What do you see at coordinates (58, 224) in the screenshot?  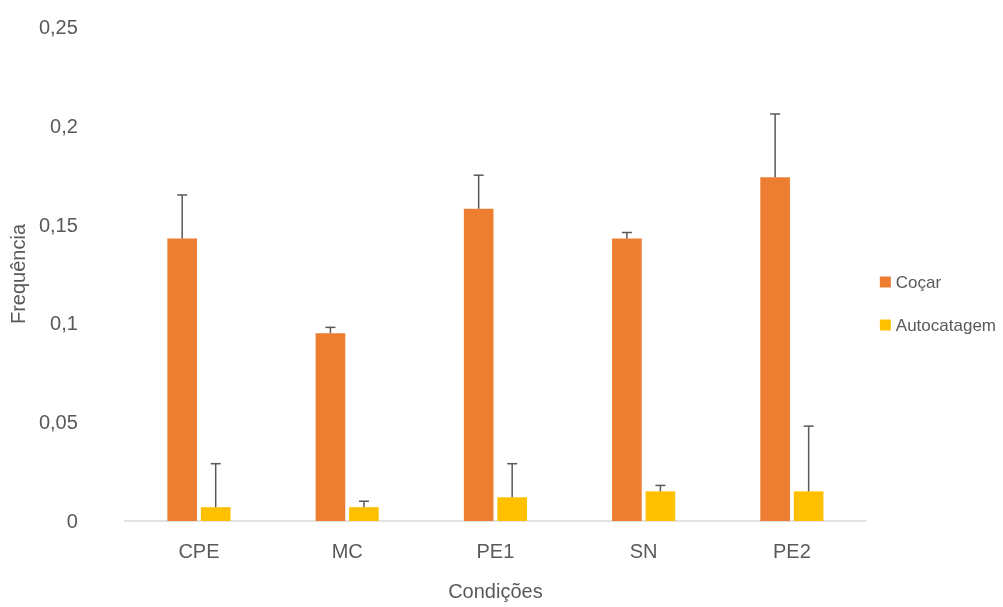 I see `y-tick-label: 0,15` at bounding box center [58, 224].